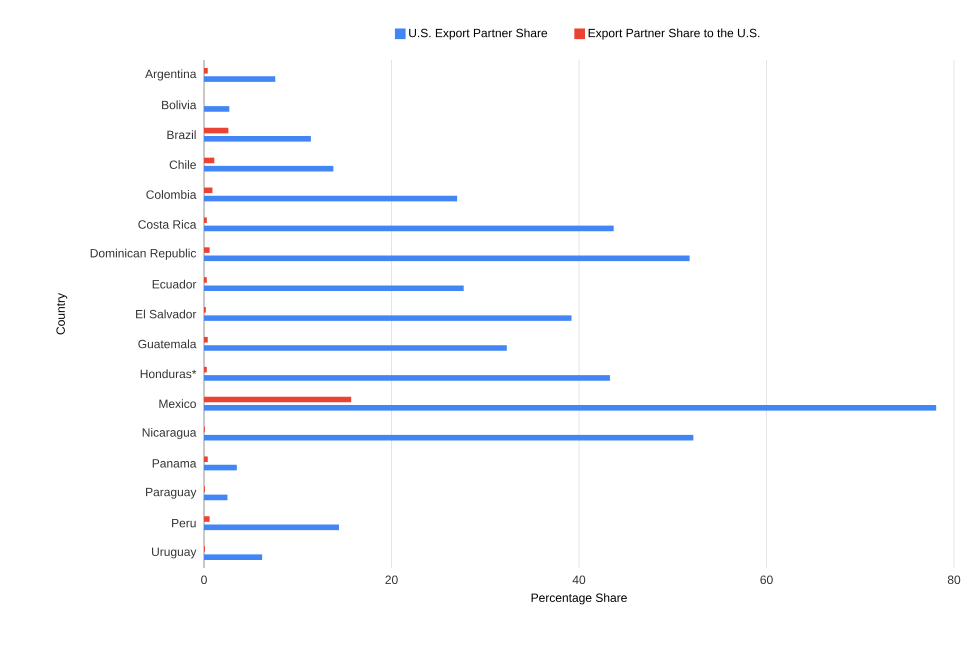 The width and height of the screenshot is (980, 648). I want to click on y-tick-label: Honduras*, so click(168, 373).